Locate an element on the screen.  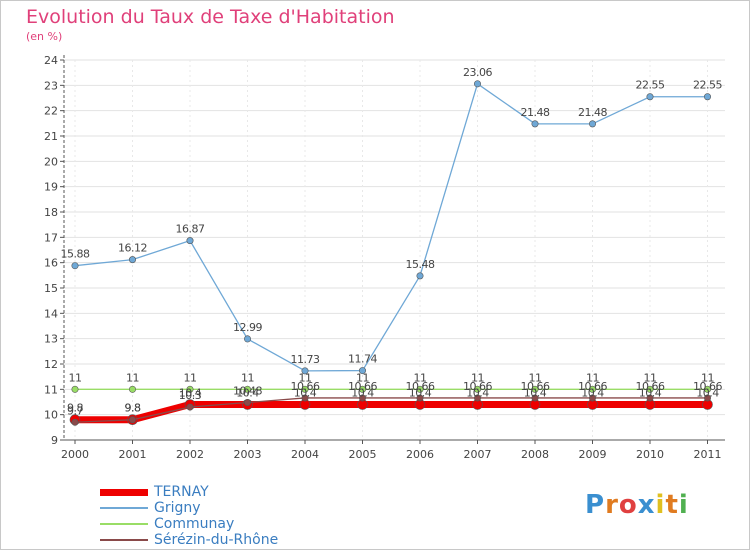
data-label-serezin-2002: 10.3 is located at coordinates (190, 395).